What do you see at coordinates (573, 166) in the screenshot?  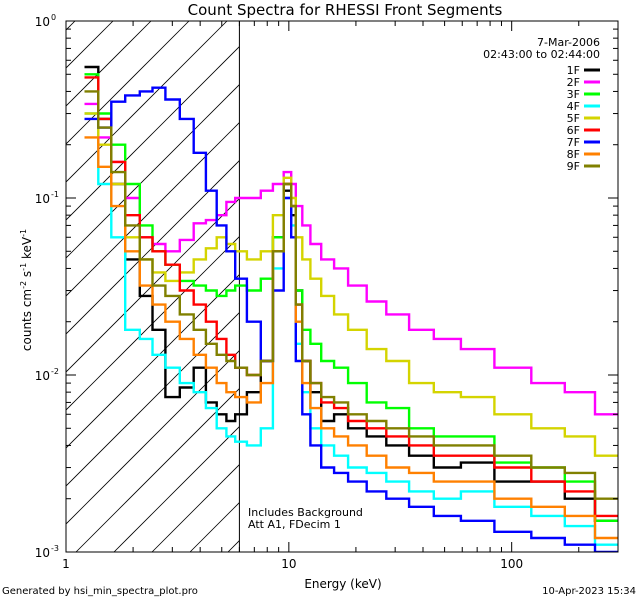 I see `legend-label-9f: 9F` at bounding box center [573, 166].